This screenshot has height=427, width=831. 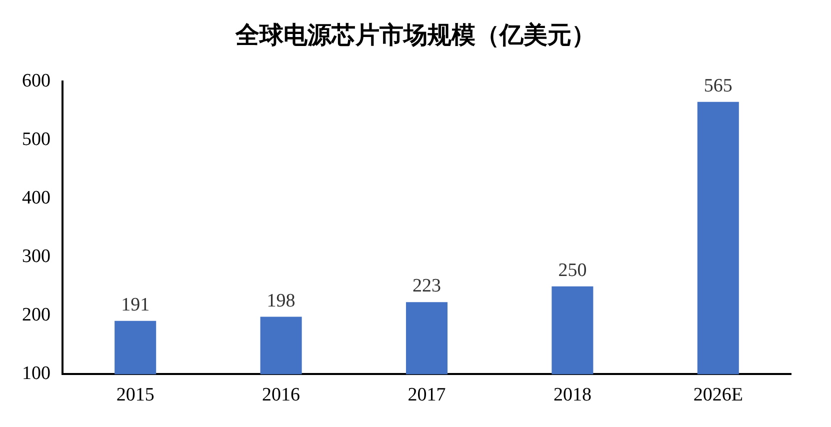 I want to click on data-label: 250, so click(x=572, y=270).